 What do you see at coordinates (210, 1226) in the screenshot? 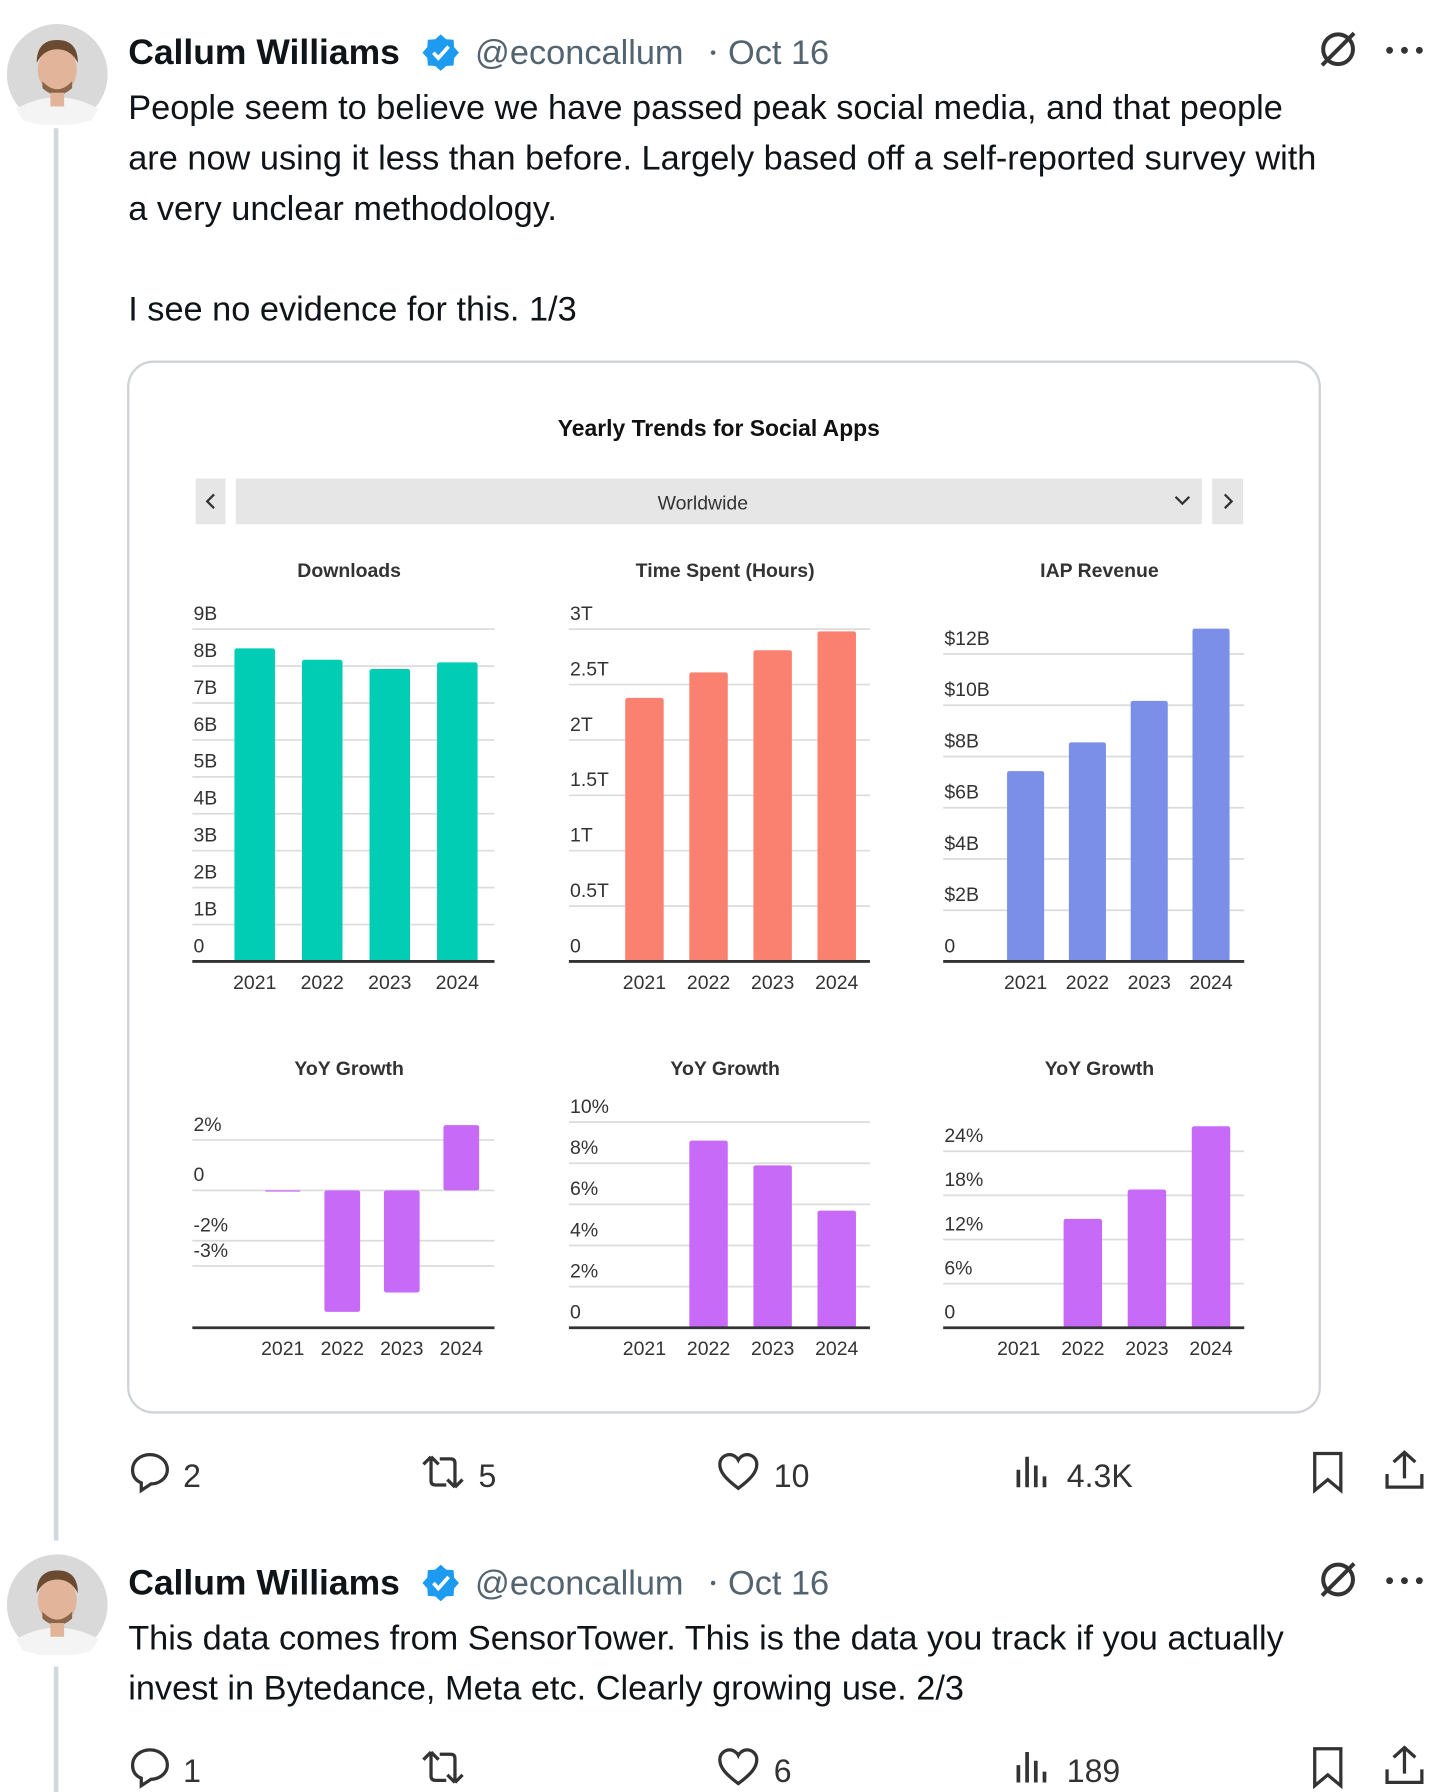
I see `y-tick-label: -2%` at bounding box center [210, 1226].